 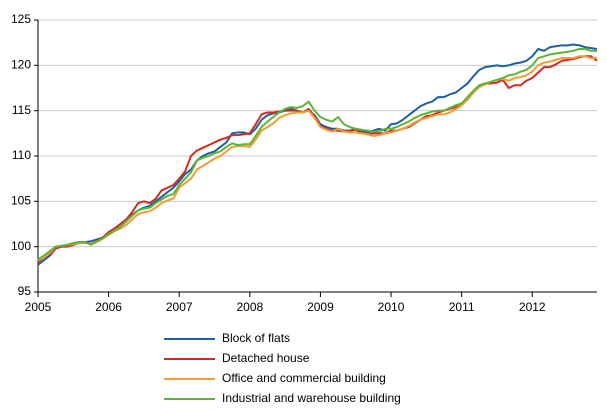 What do you see at coordinates (25, 291) in the screenshot?
I see `y-tick-label: 95` at bounding box center [25, 291].